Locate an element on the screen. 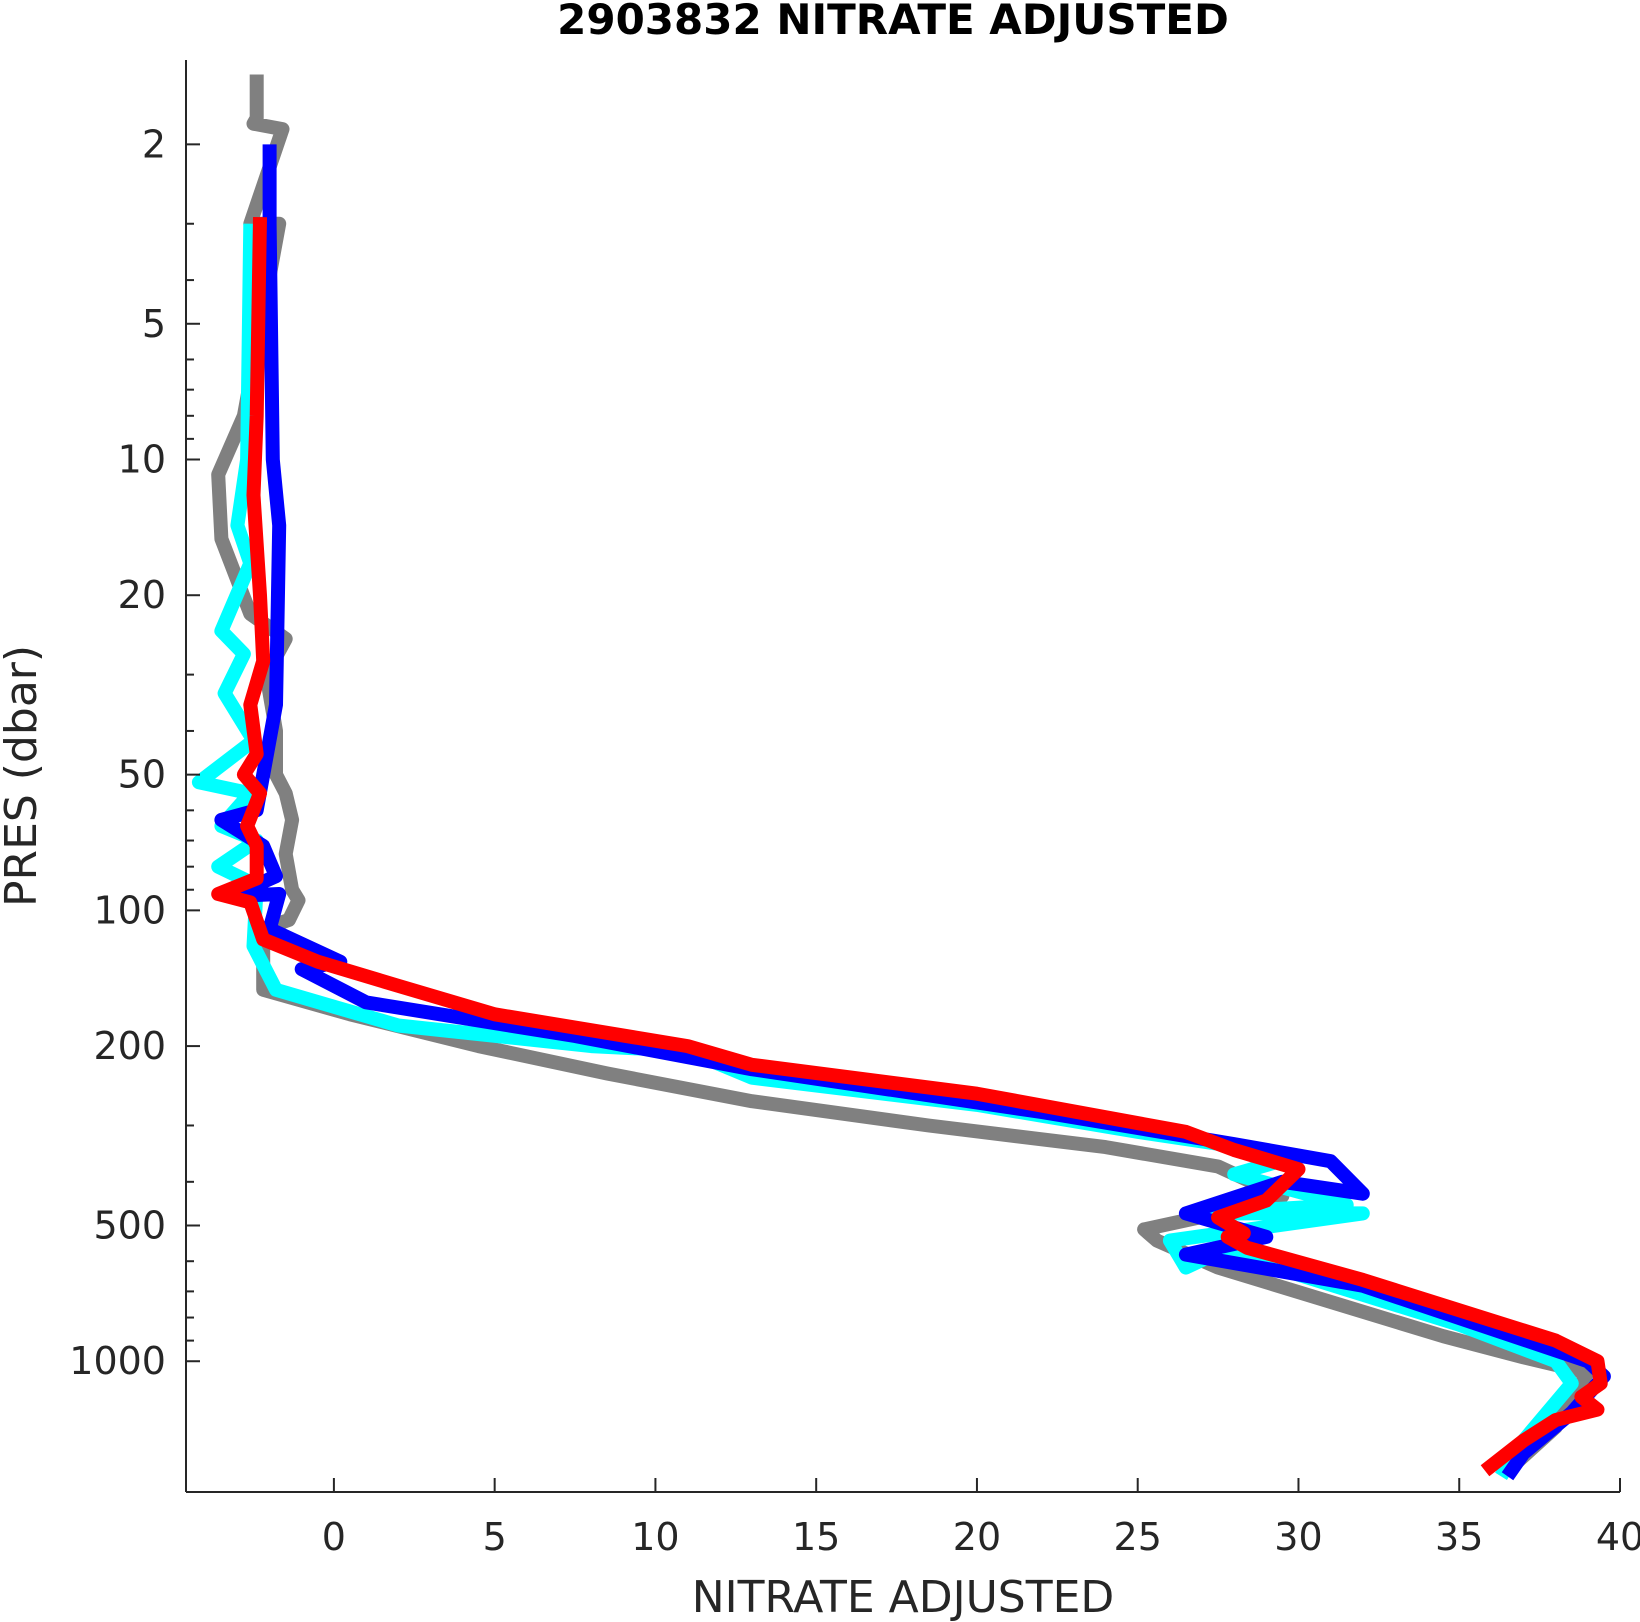 The image size is (1640, 1622). x-tick-label: 25 is located at coordinates (1138, 1537).